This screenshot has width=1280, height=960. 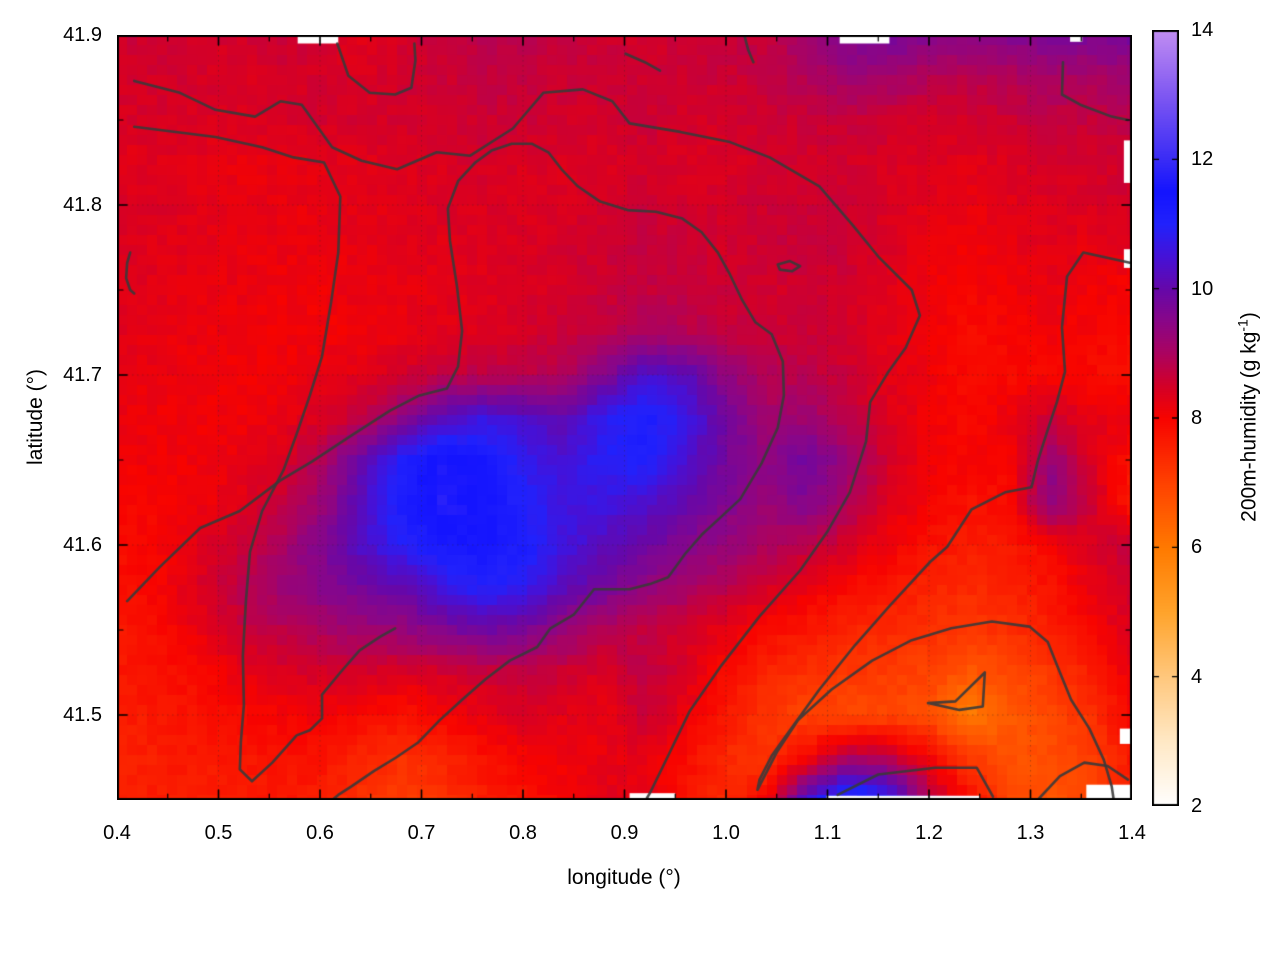 What do you see at coordinates (1132, 833) in the screenshot?
I see `x-tick-label: 1.4` at bounding box center [1132, 833].